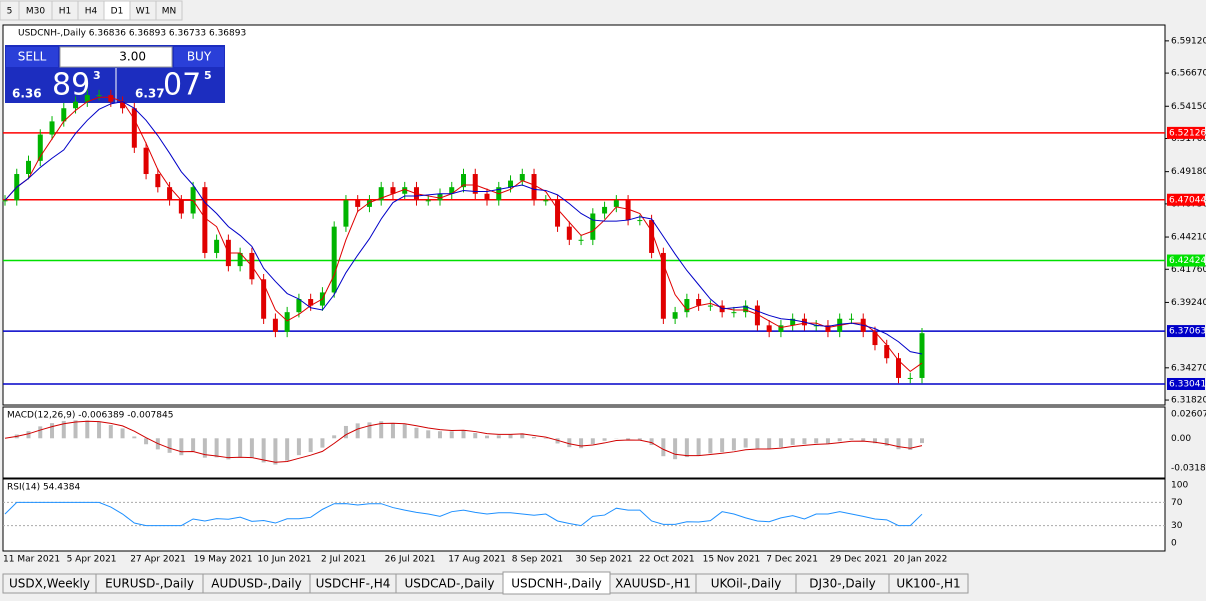  What do you see at coordinates (169, 12) in the screenshot?
I see `timeframe-label: MN` at bounding box center [169, 12].